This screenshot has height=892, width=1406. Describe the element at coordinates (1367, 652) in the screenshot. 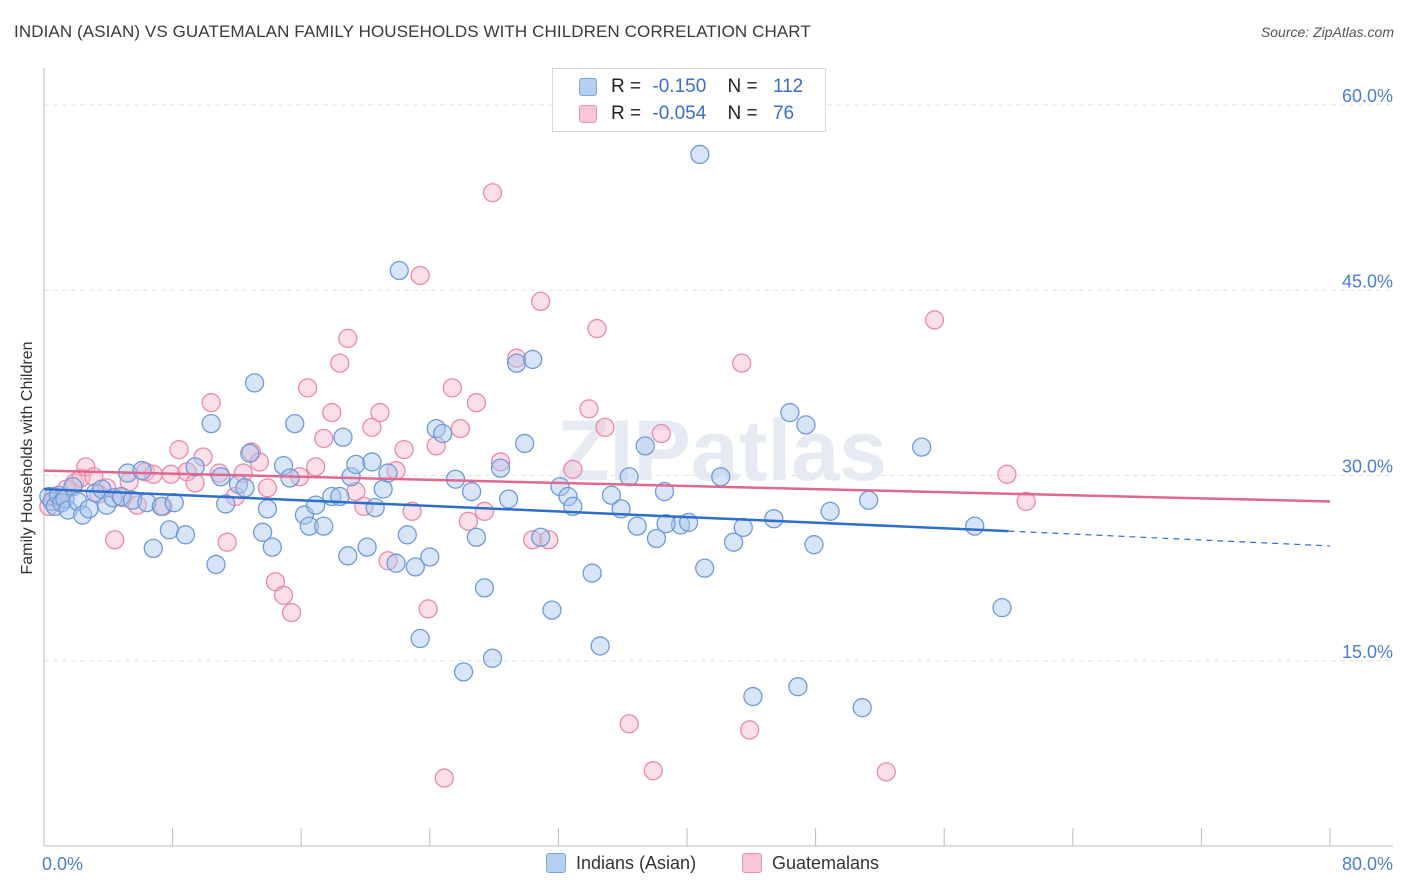

I see `y-tick-label: 15.0%` at that location.